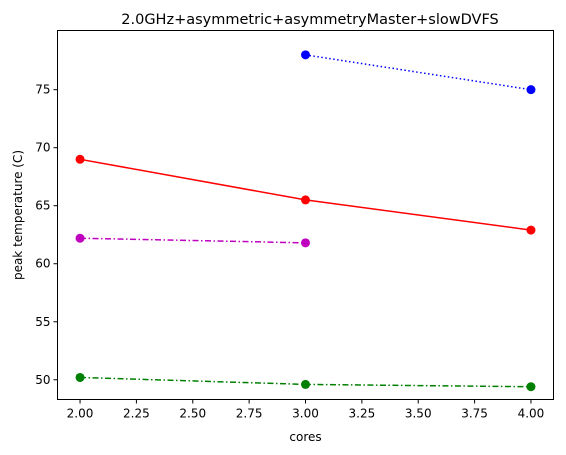 The height and width of the screenshot is (455, 566). I want to click on x-tick-label: 3.50, so click(418, 414).